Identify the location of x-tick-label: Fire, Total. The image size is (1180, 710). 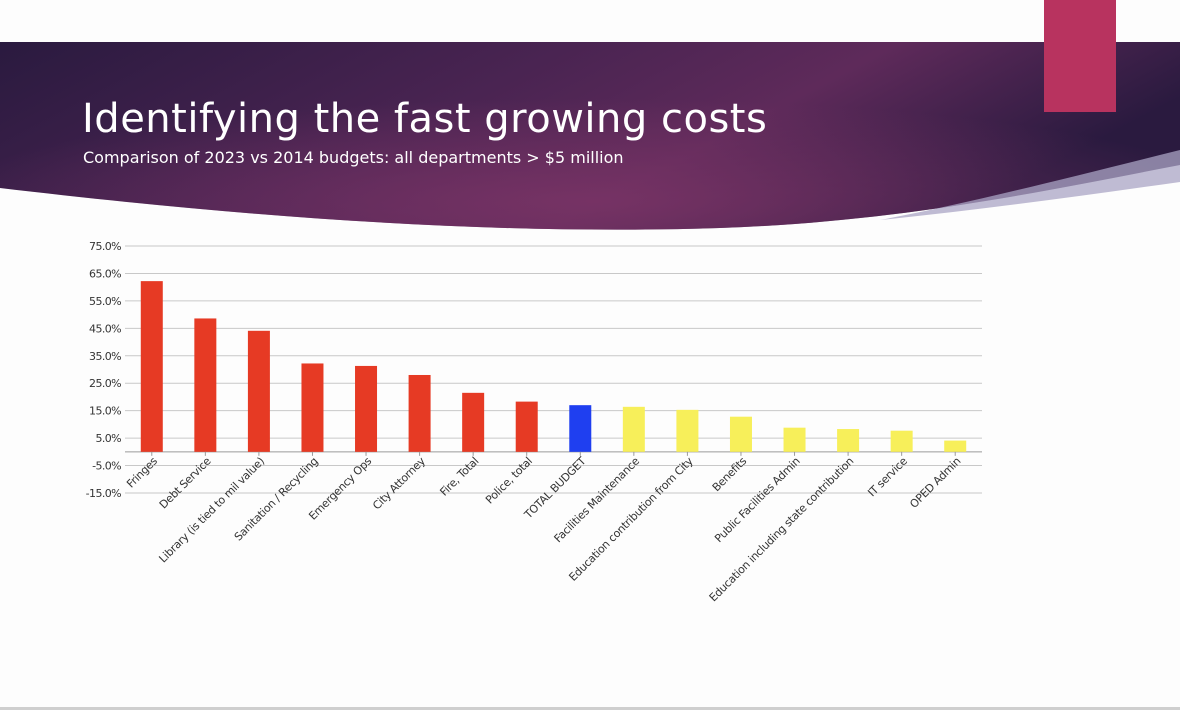
(459, 477).